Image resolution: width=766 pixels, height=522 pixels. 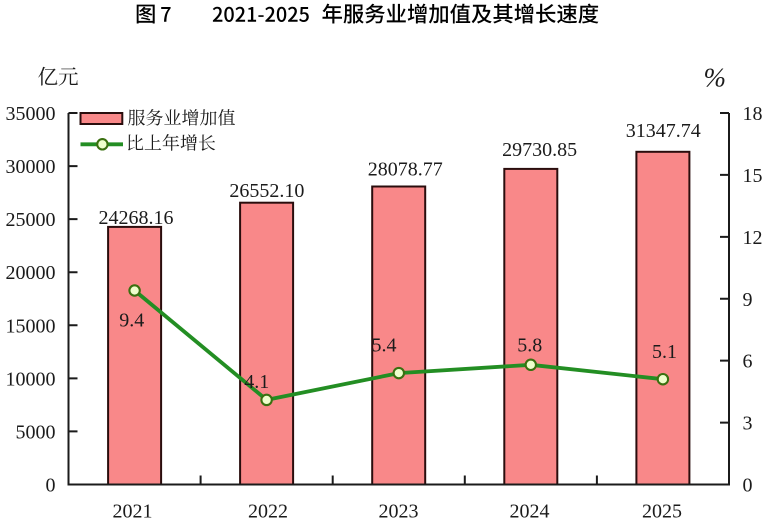 What do you see at coordinates (131, 320) in the screenshot?
I see `svg-text: 9.4` at bounding box center [131, 320].